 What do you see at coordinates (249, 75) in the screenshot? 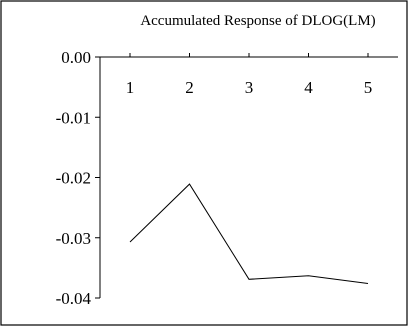
I see `x-axis-ticks: 1 2 3 4 5` at bounding box center [249, 75].